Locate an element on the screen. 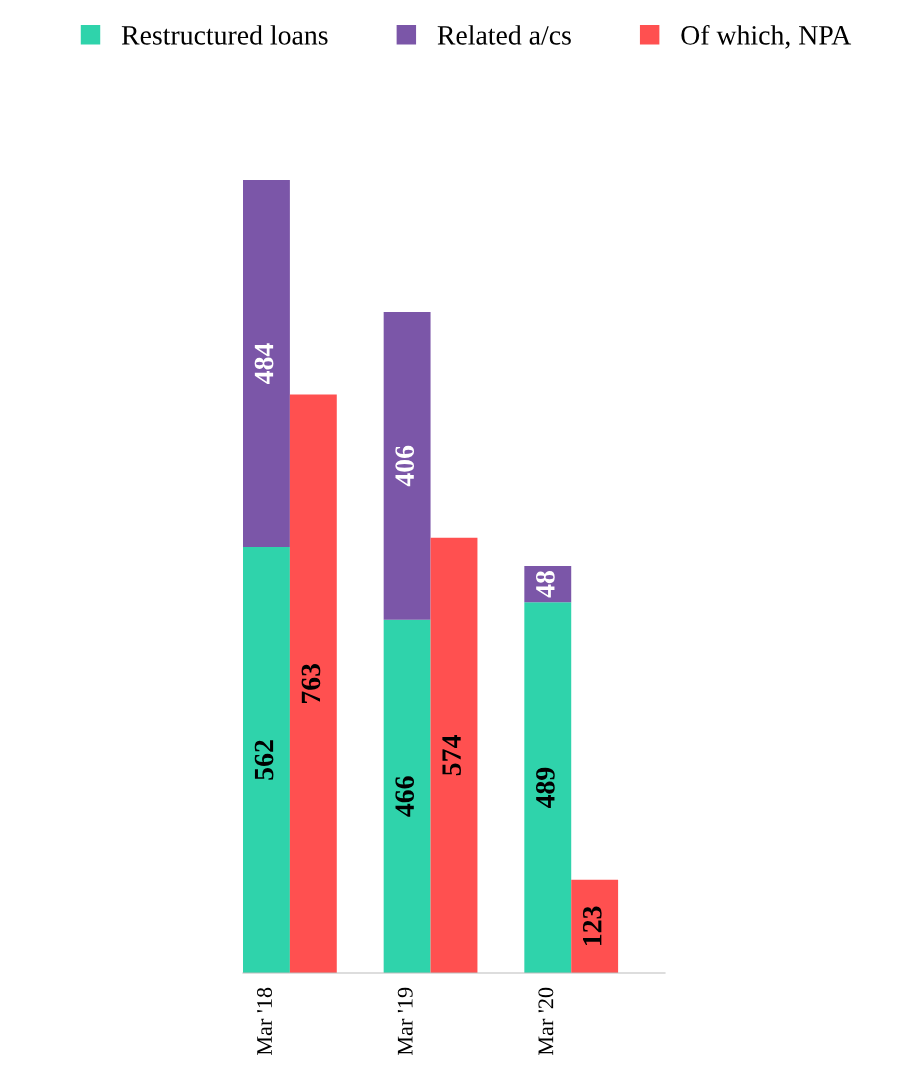  legend-label: Related a/cs is located at coordinates (504, 35).